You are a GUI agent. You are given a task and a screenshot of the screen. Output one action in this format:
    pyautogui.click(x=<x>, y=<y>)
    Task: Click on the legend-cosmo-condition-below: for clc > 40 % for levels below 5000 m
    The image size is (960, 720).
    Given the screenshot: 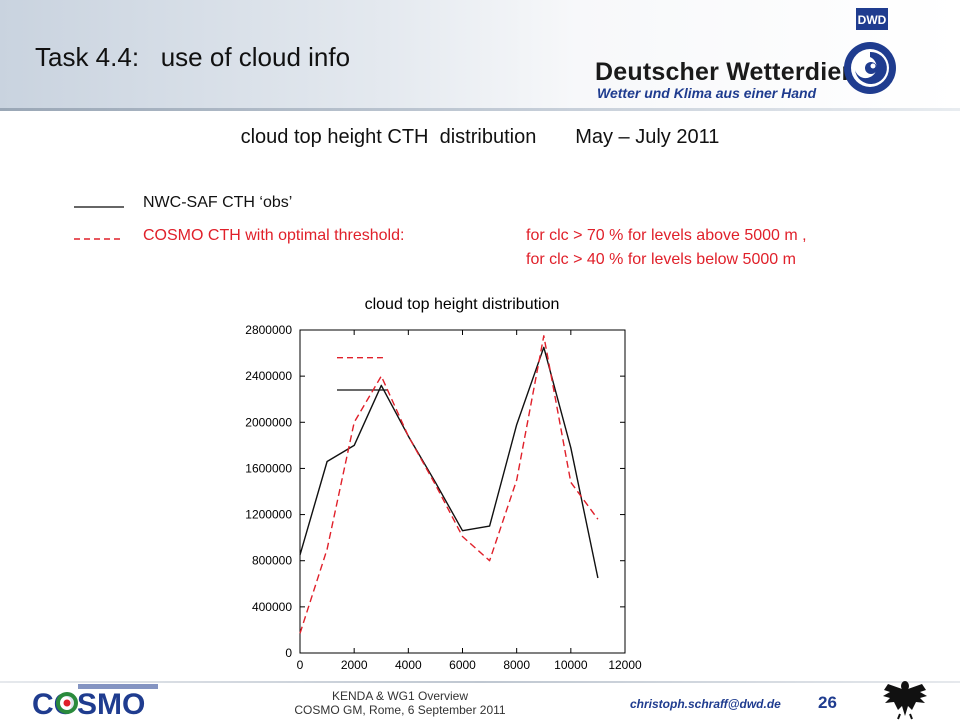 What is the action you would take?
    pyautogui.click(x=661, y=259)
    